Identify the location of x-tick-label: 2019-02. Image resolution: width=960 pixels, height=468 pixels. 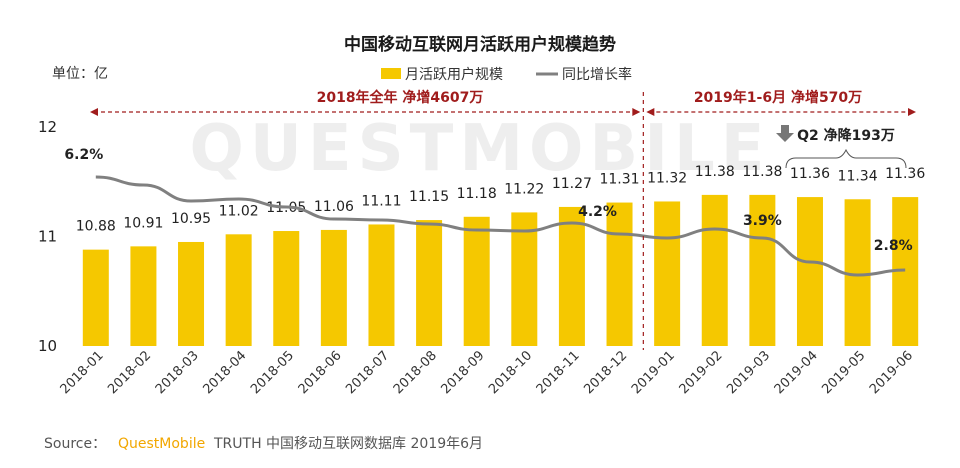
(701, 372).